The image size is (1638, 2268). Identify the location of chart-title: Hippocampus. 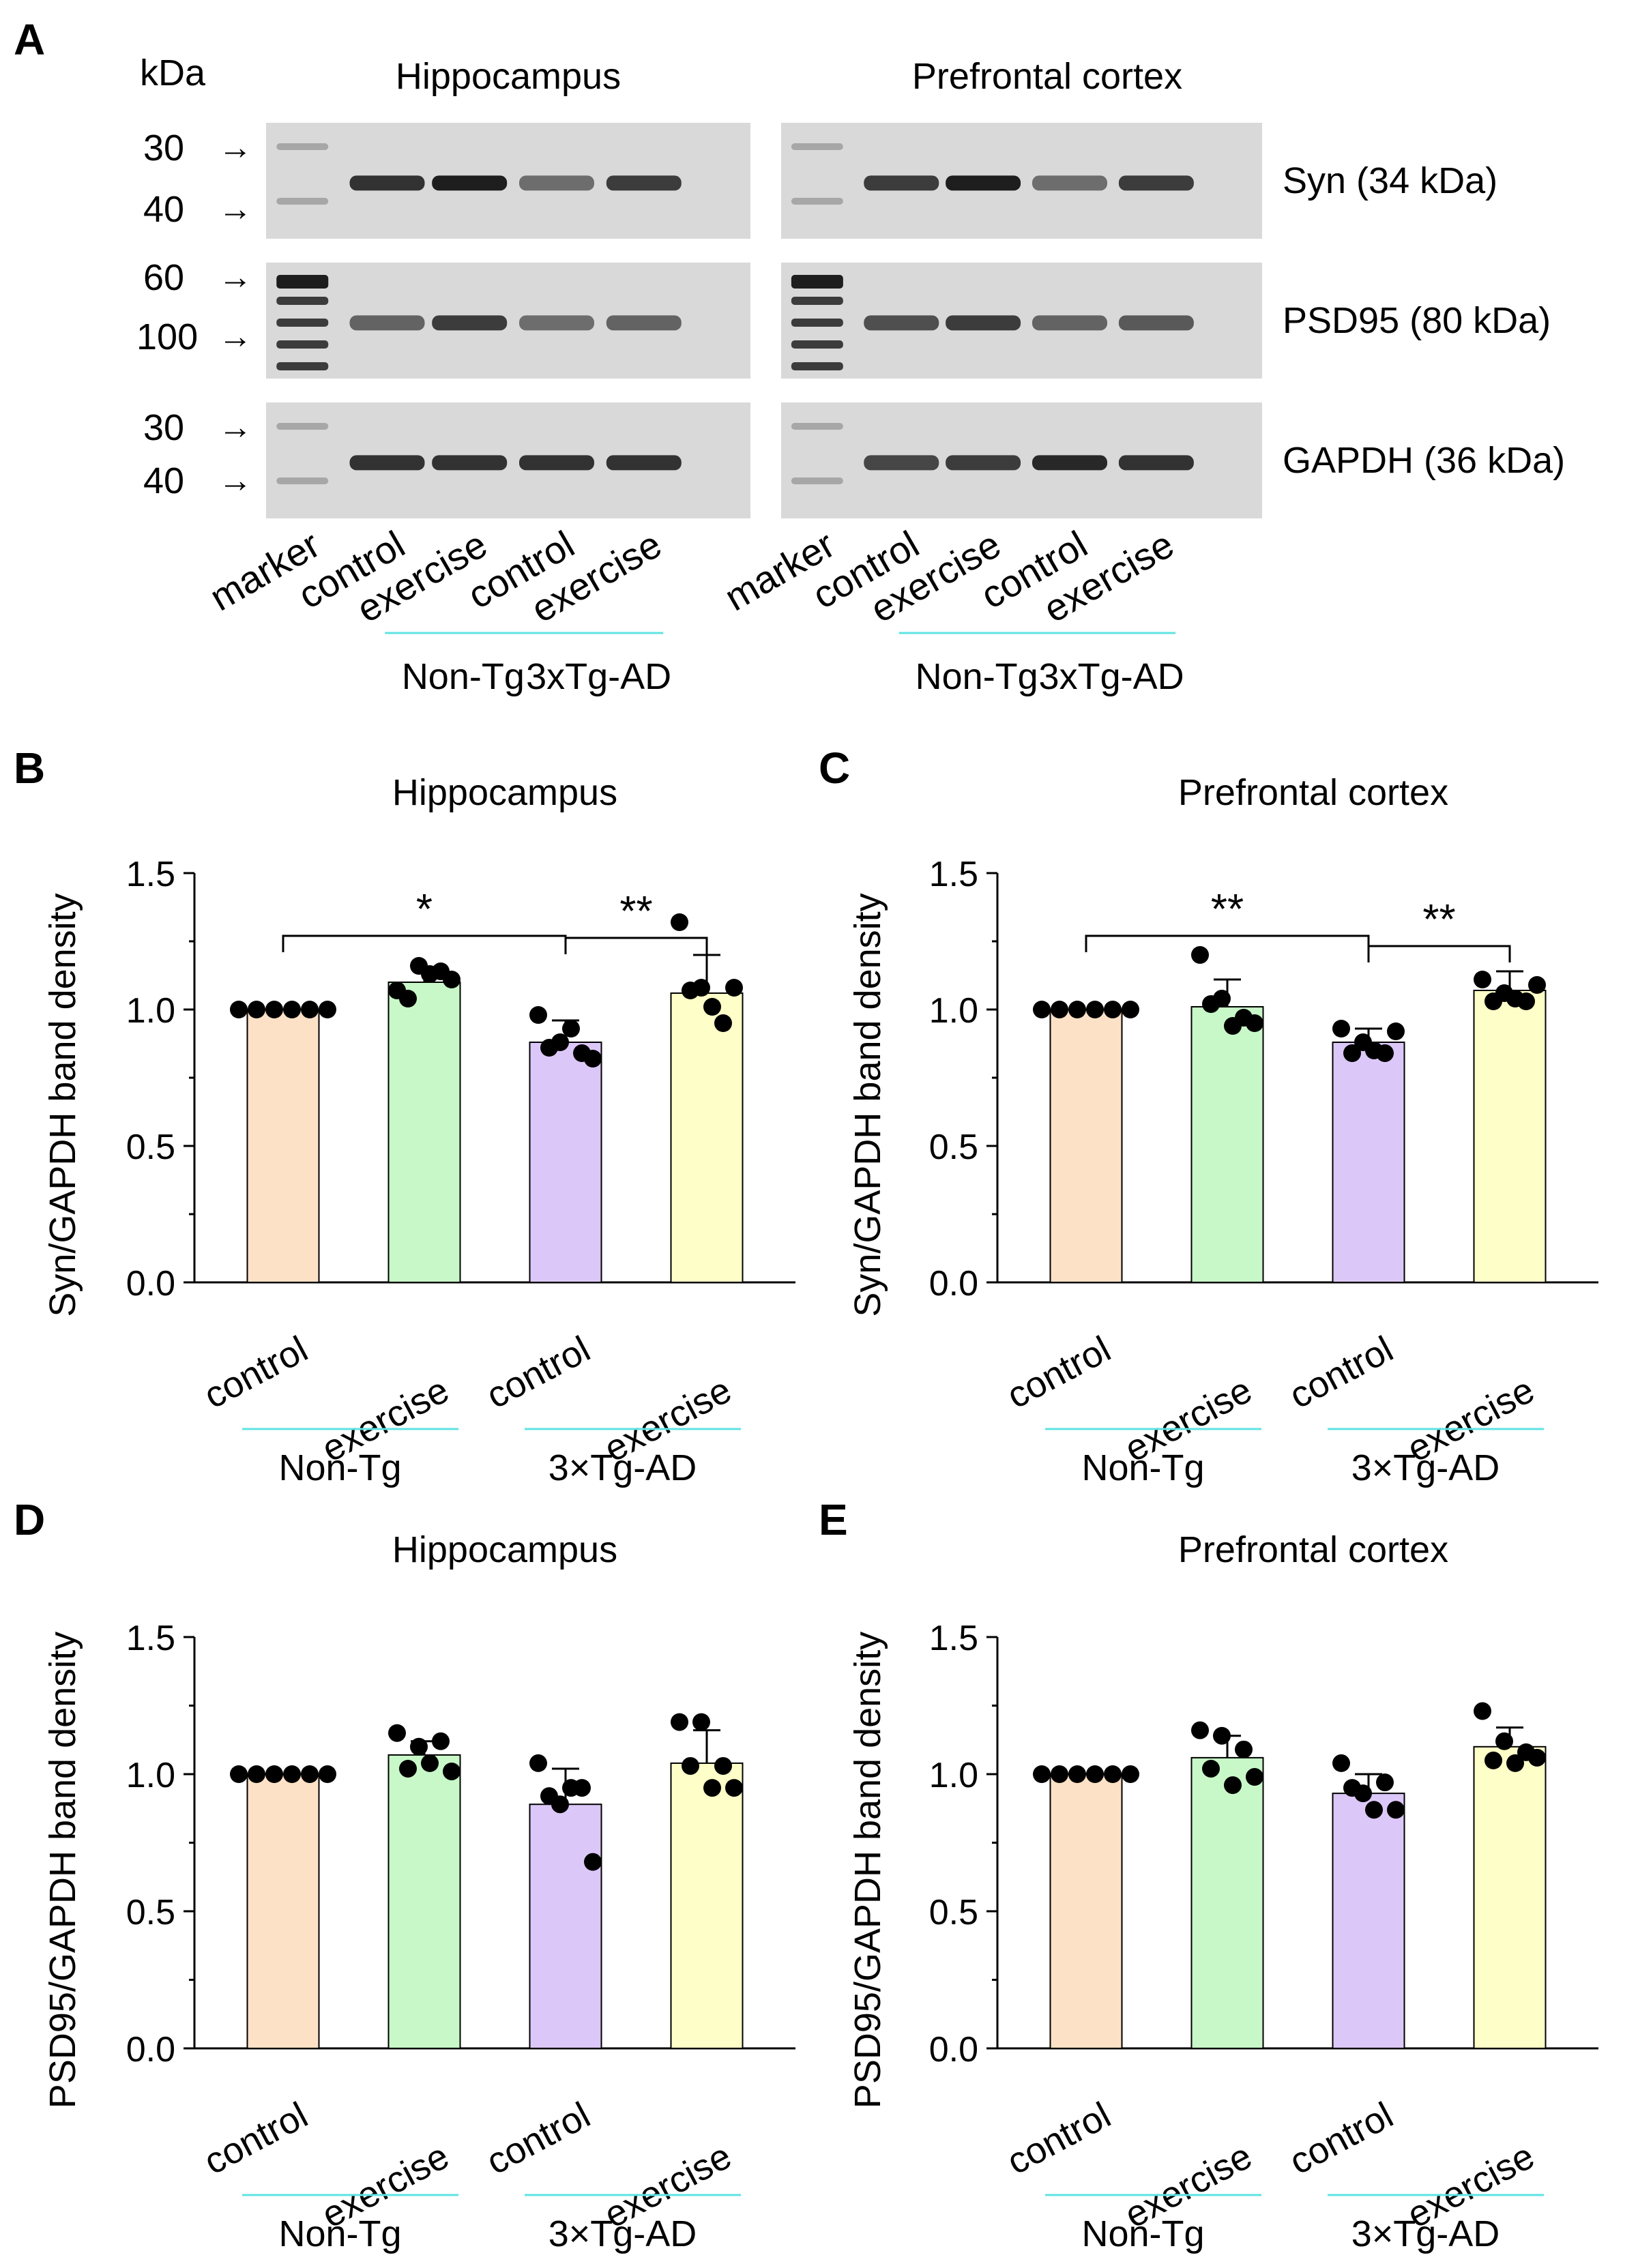
(504, 793).